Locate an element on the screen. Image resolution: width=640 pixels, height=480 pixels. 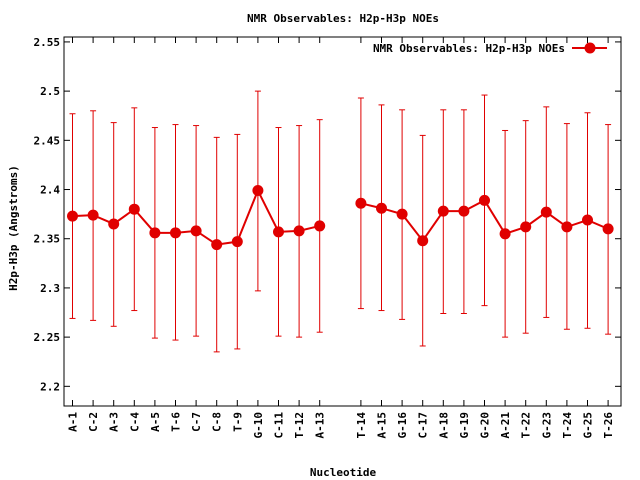
x-tick-label: A-1 is located at coordinates (73, 422).